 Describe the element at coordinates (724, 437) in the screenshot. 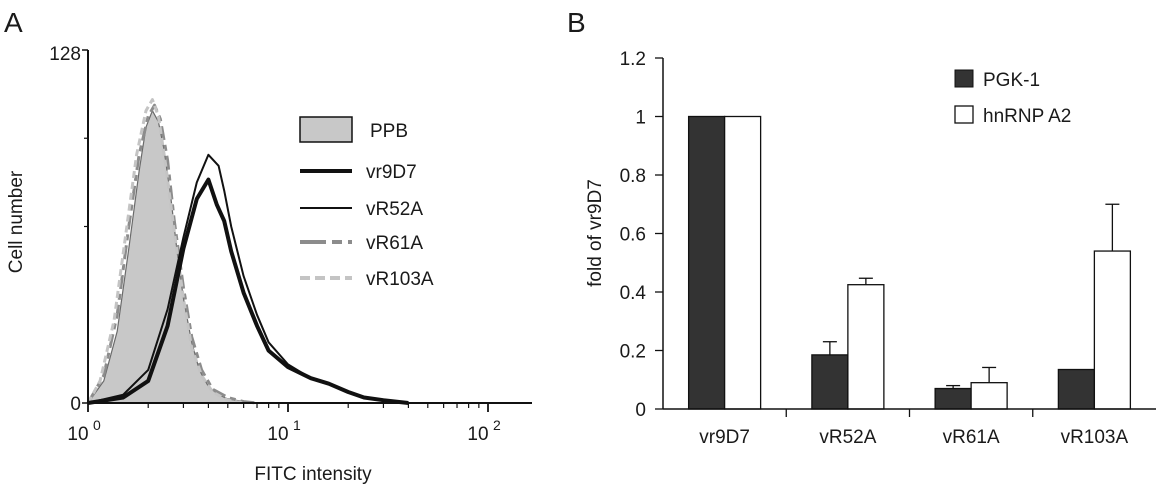

I see `bar-x-tick-label: vr9D7` at that location.